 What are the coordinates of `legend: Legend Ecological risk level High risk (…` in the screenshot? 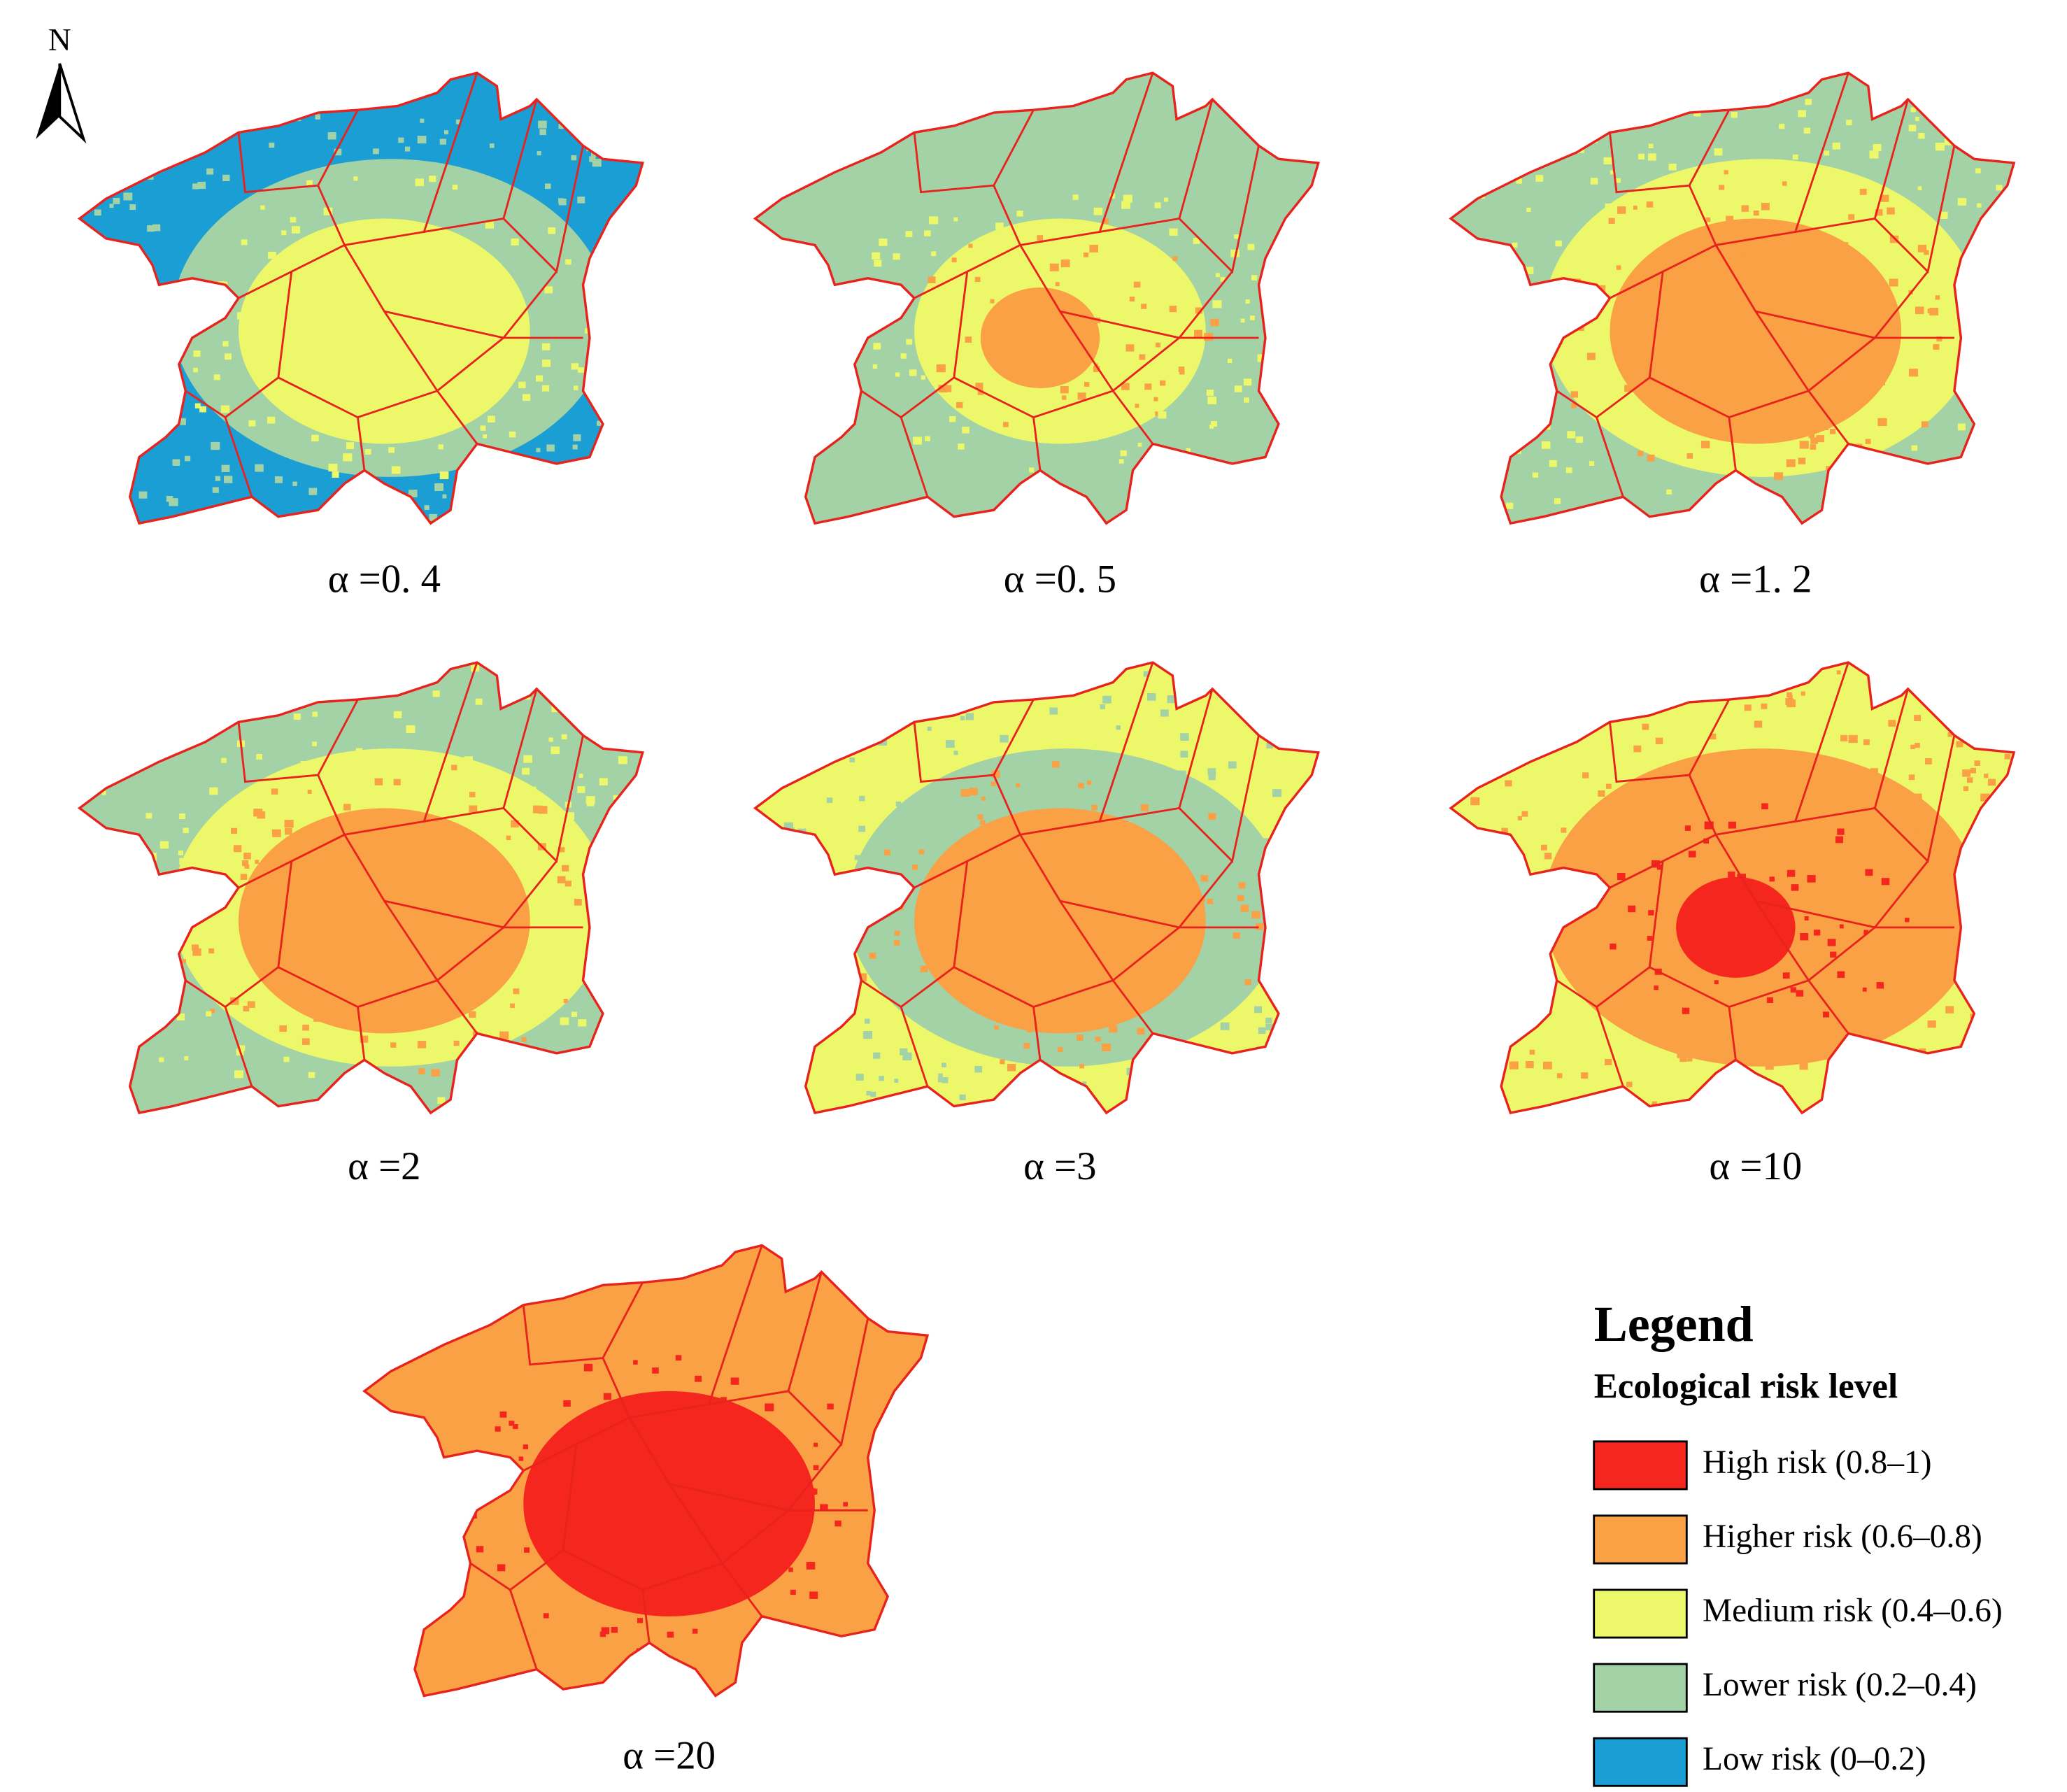 It's located at (1798, 1541).